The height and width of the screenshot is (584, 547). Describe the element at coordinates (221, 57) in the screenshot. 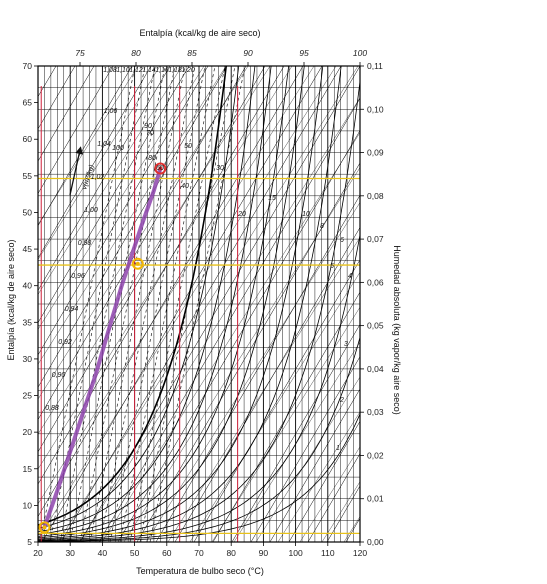

I see `top-axis-ticks: 75 80 85 90 95 100` at that location.